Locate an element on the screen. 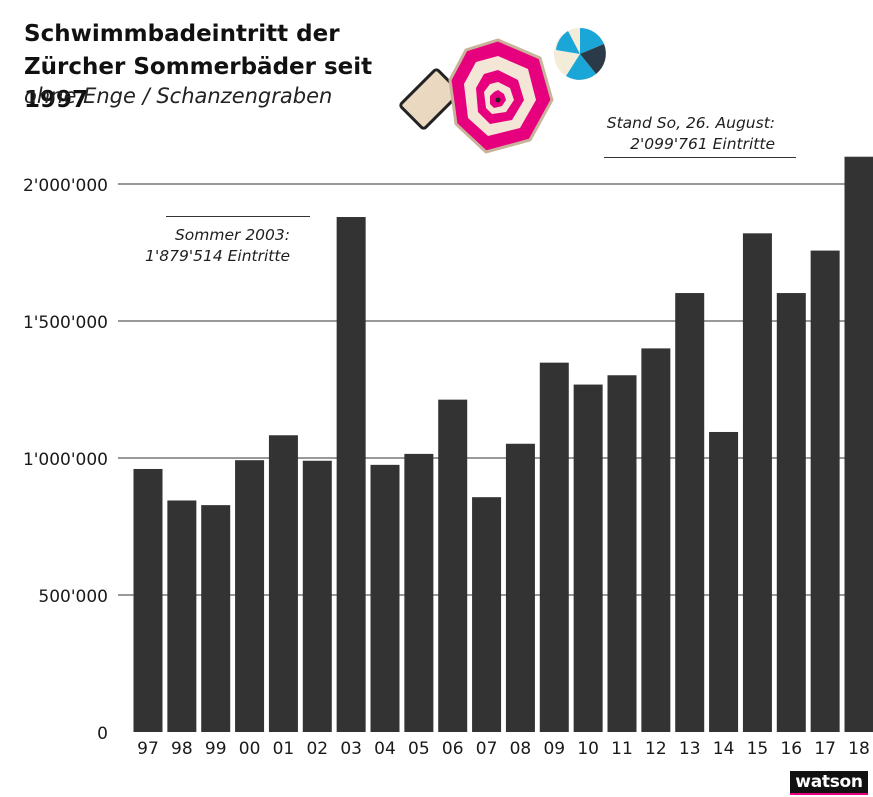  decoration is located at coordinates (502, 91).